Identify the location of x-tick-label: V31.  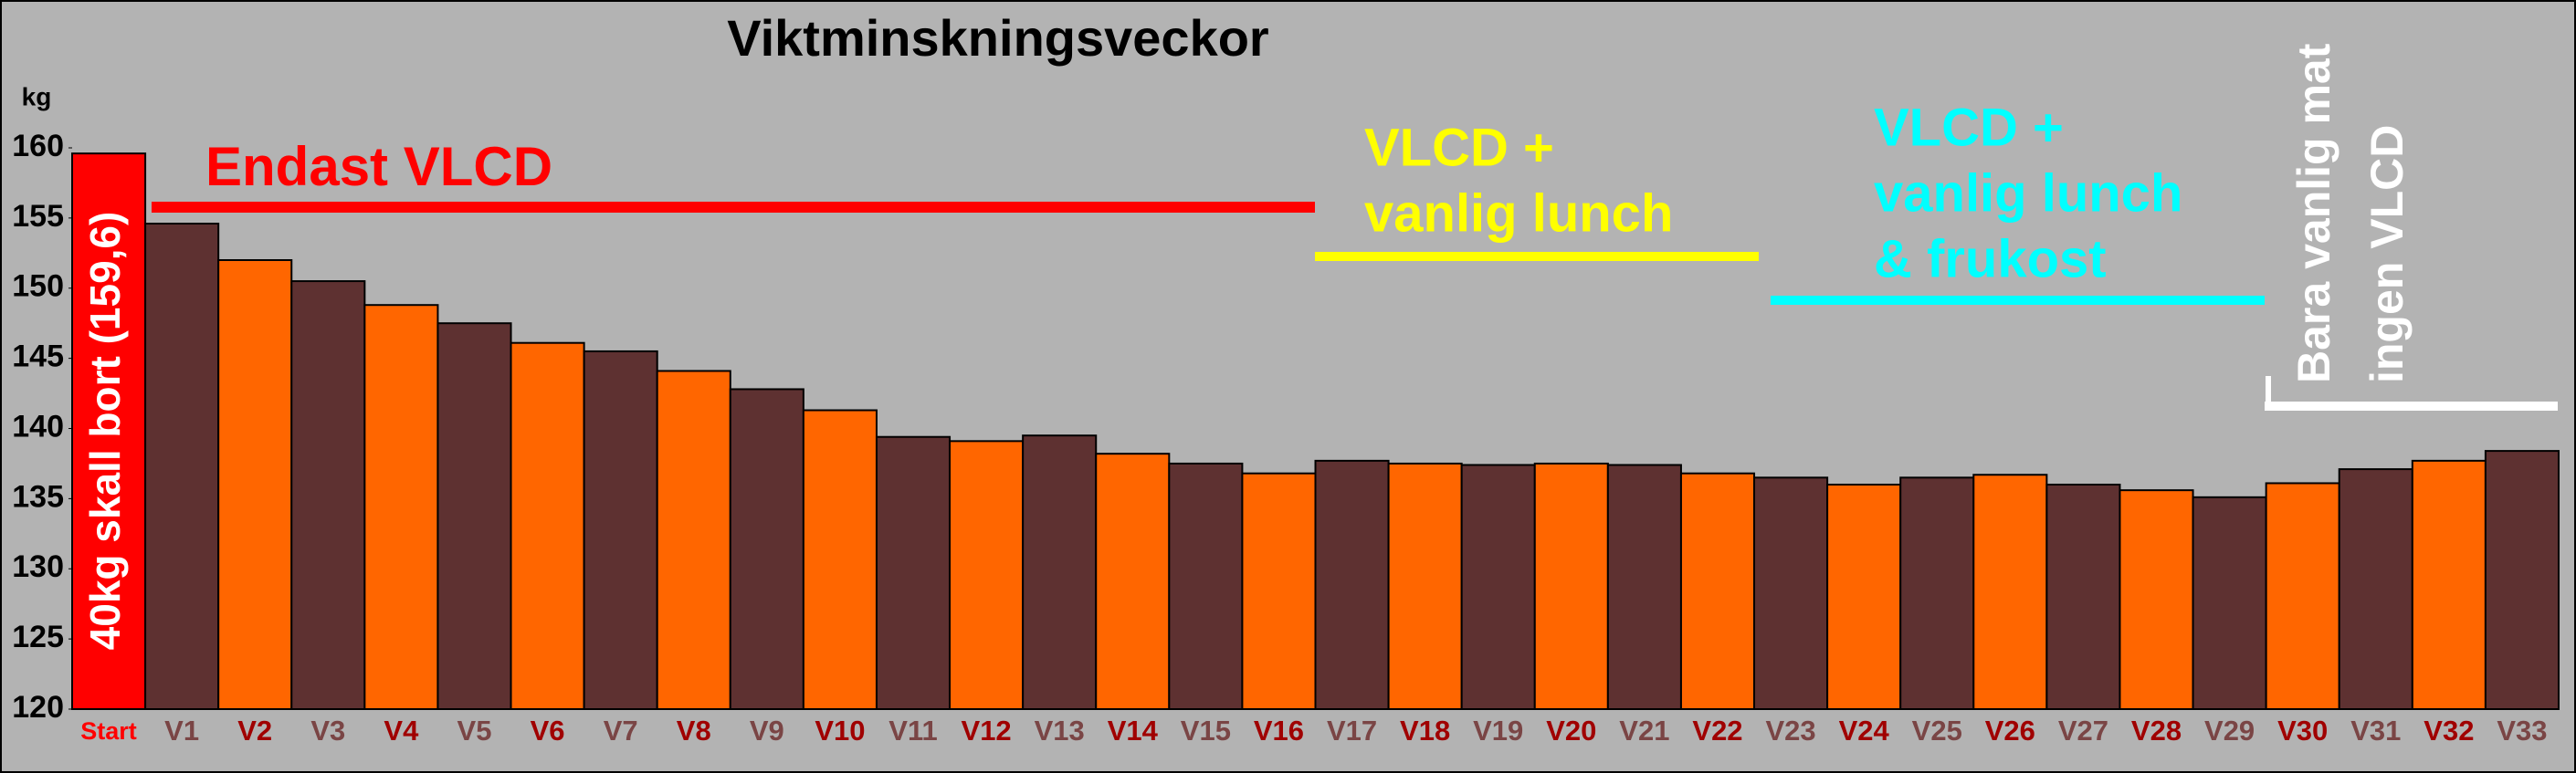
(2375, 731).